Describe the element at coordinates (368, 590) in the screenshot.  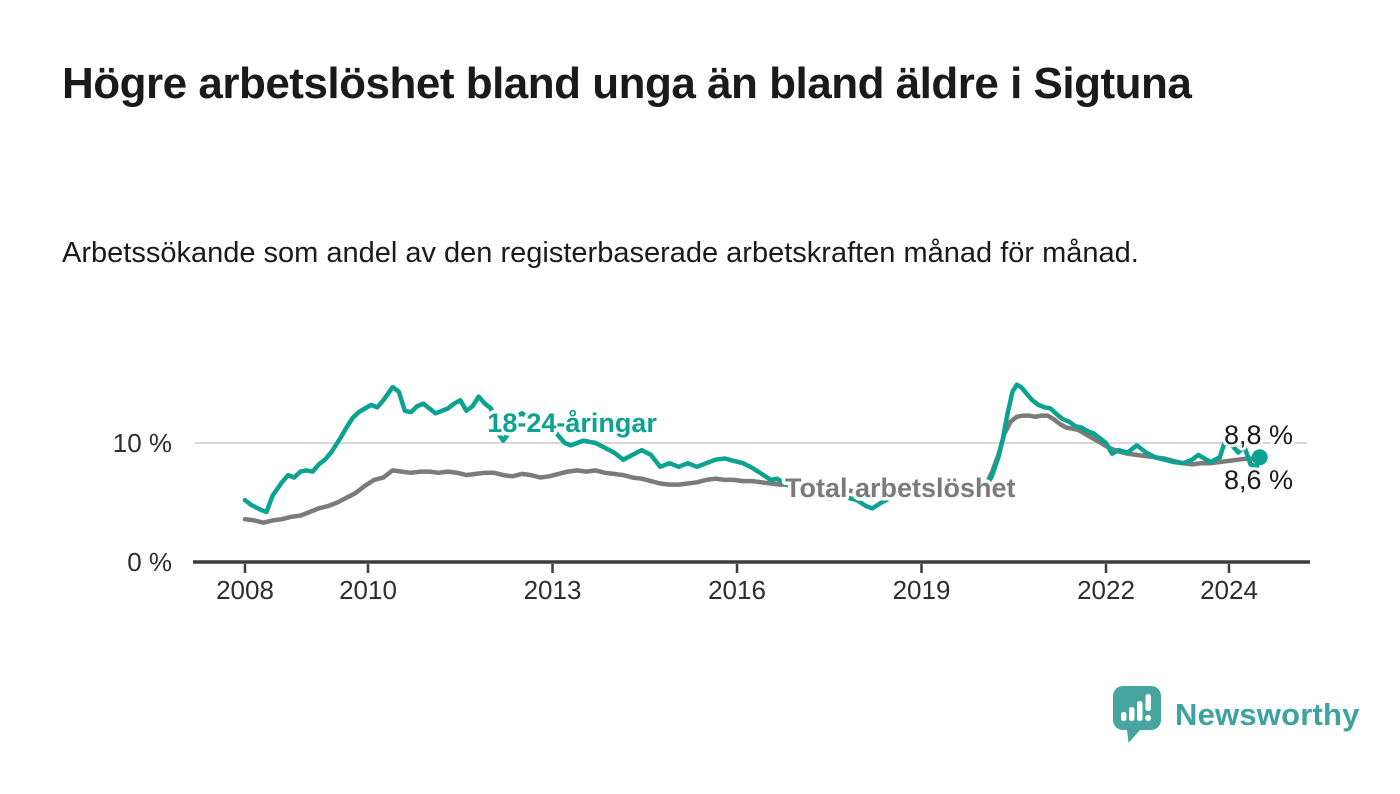
I see `x-tick-label-2010: 2010` at that location.